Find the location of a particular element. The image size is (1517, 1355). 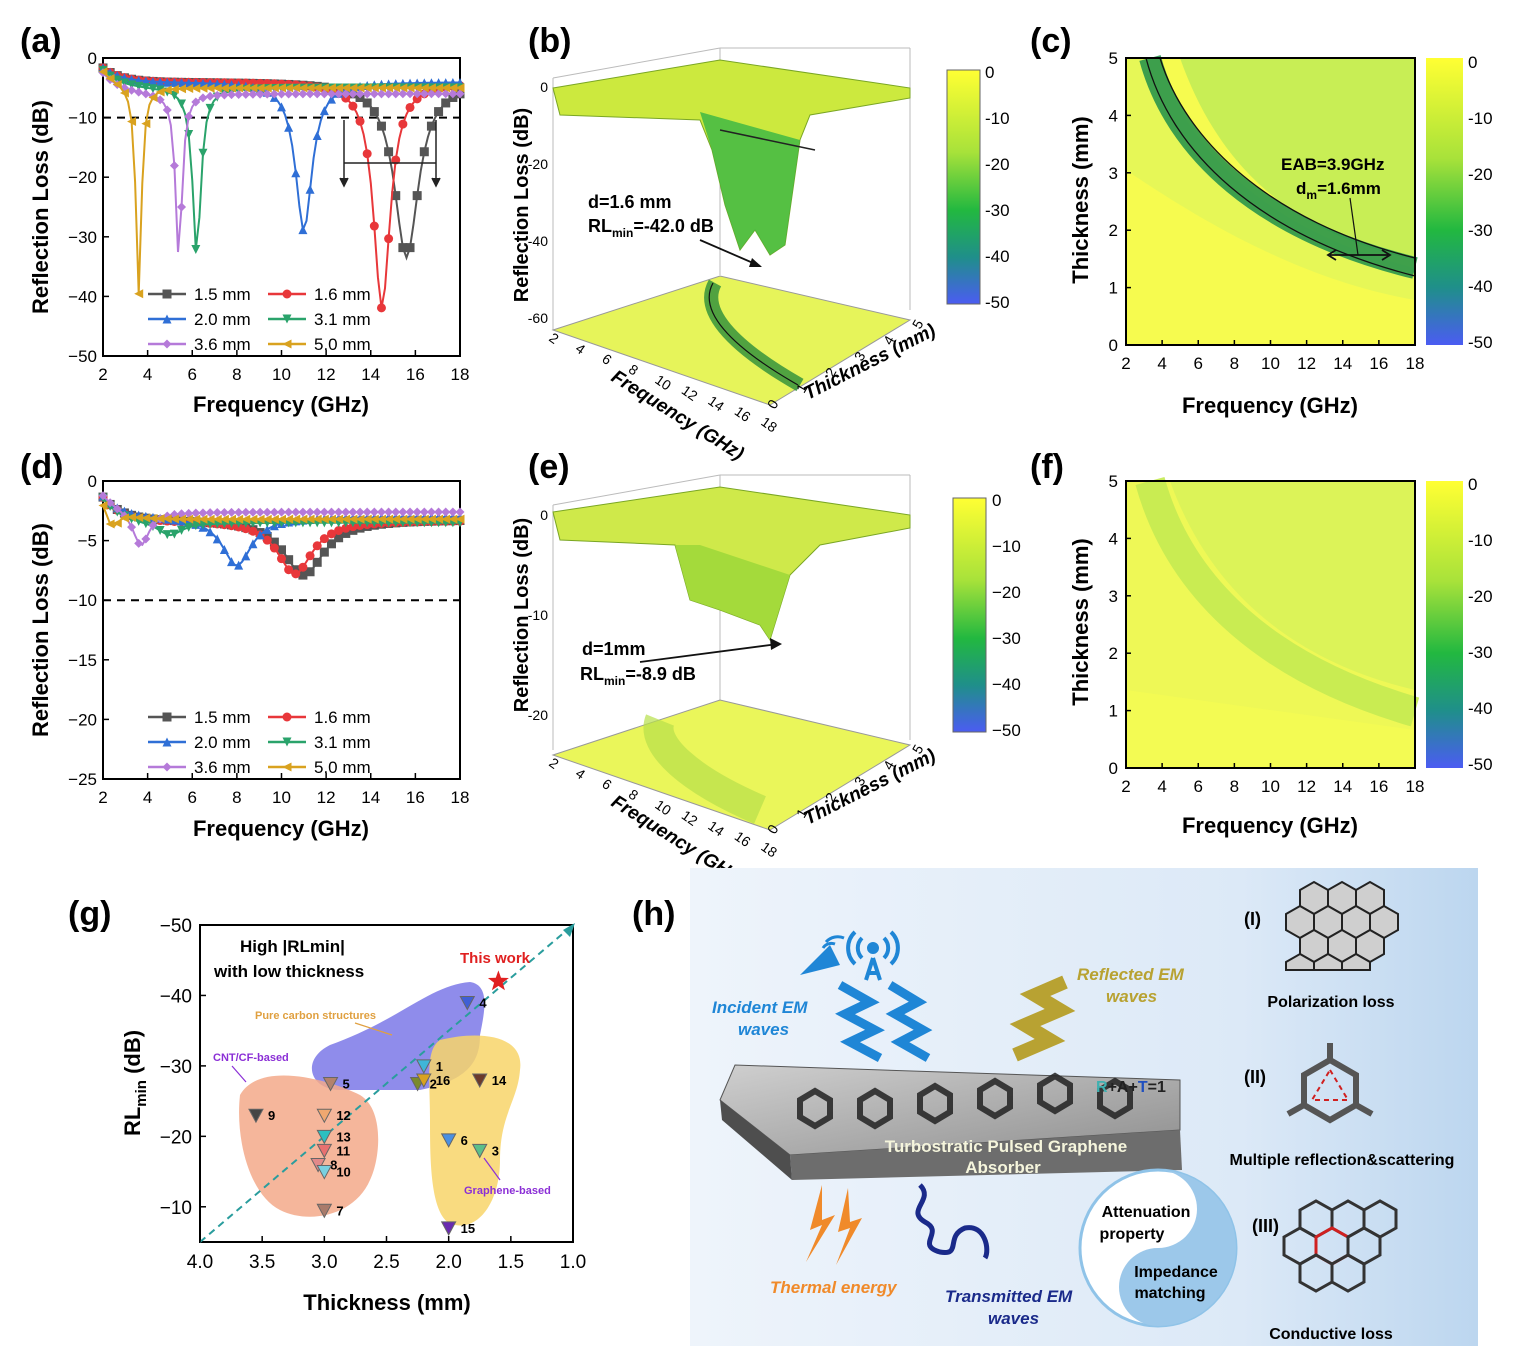

panel-b-surface-valley is located at coordinates (750, 183).